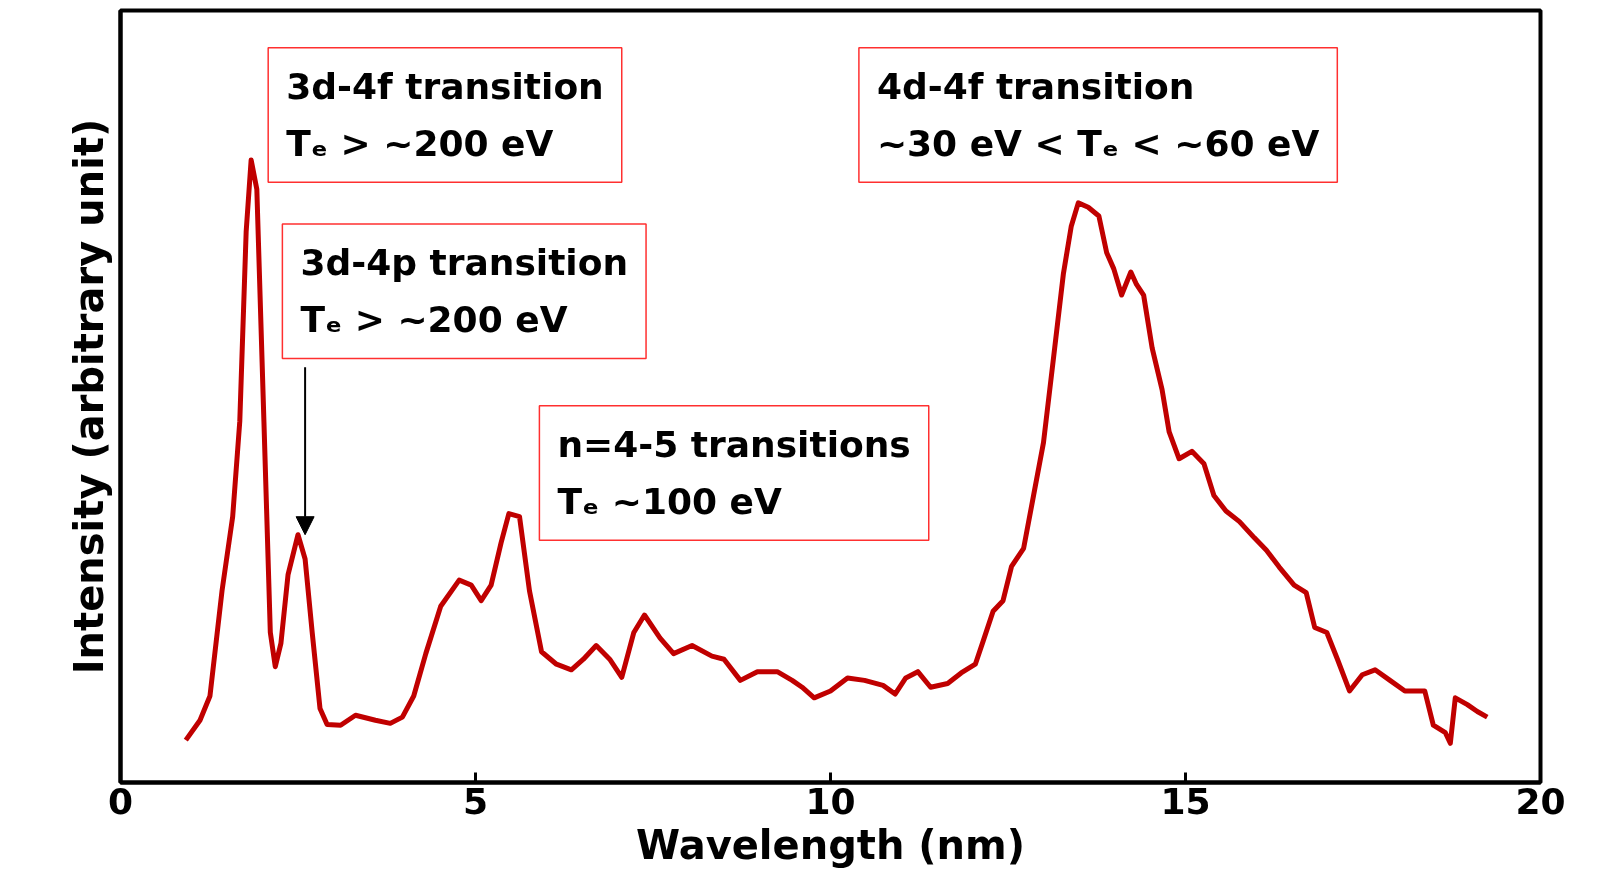 This screenshot has width=1608, height=881. What do you see at coordinates (120, 801) in the screenshot?
I see `x-tick-label: 0` at bounding box center [120, 801].